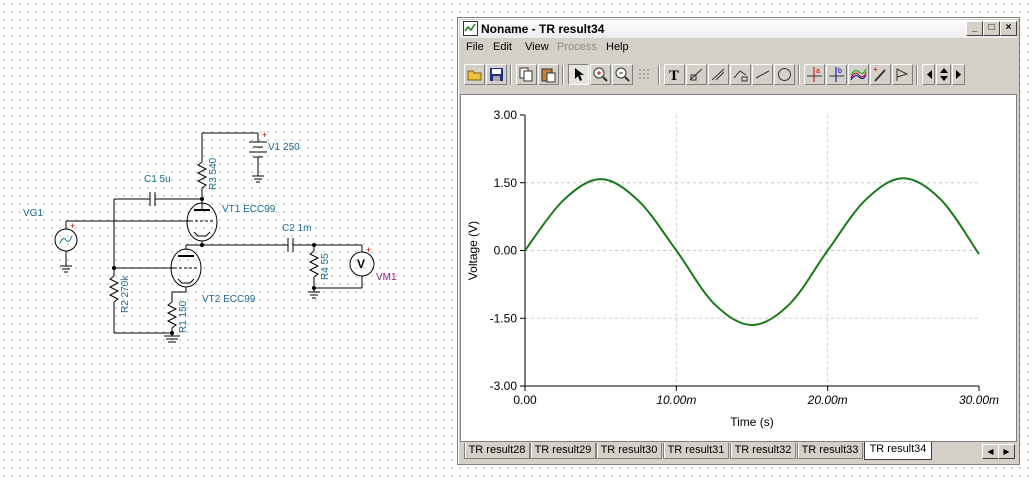  I want to click on menu-help: Help, so click(617, 47).